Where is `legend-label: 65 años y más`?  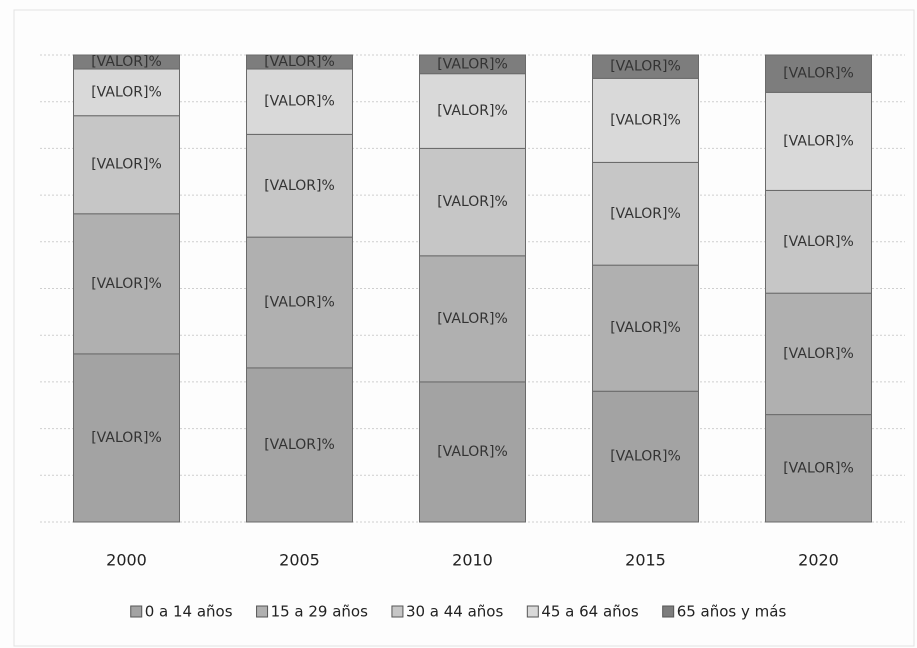
legend-label: 65 años y más is located at coordinates (732, 612).